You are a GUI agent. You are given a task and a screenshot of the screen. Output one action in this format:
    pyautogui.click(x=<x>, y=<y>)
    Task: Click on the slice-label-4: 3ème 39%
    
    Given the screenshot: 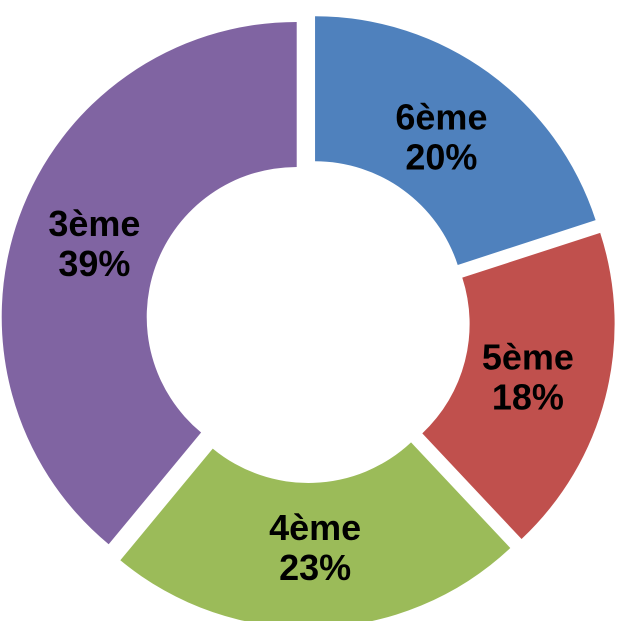 What is the action you would take?
    pyautogui.click(x=94, y=243)
    